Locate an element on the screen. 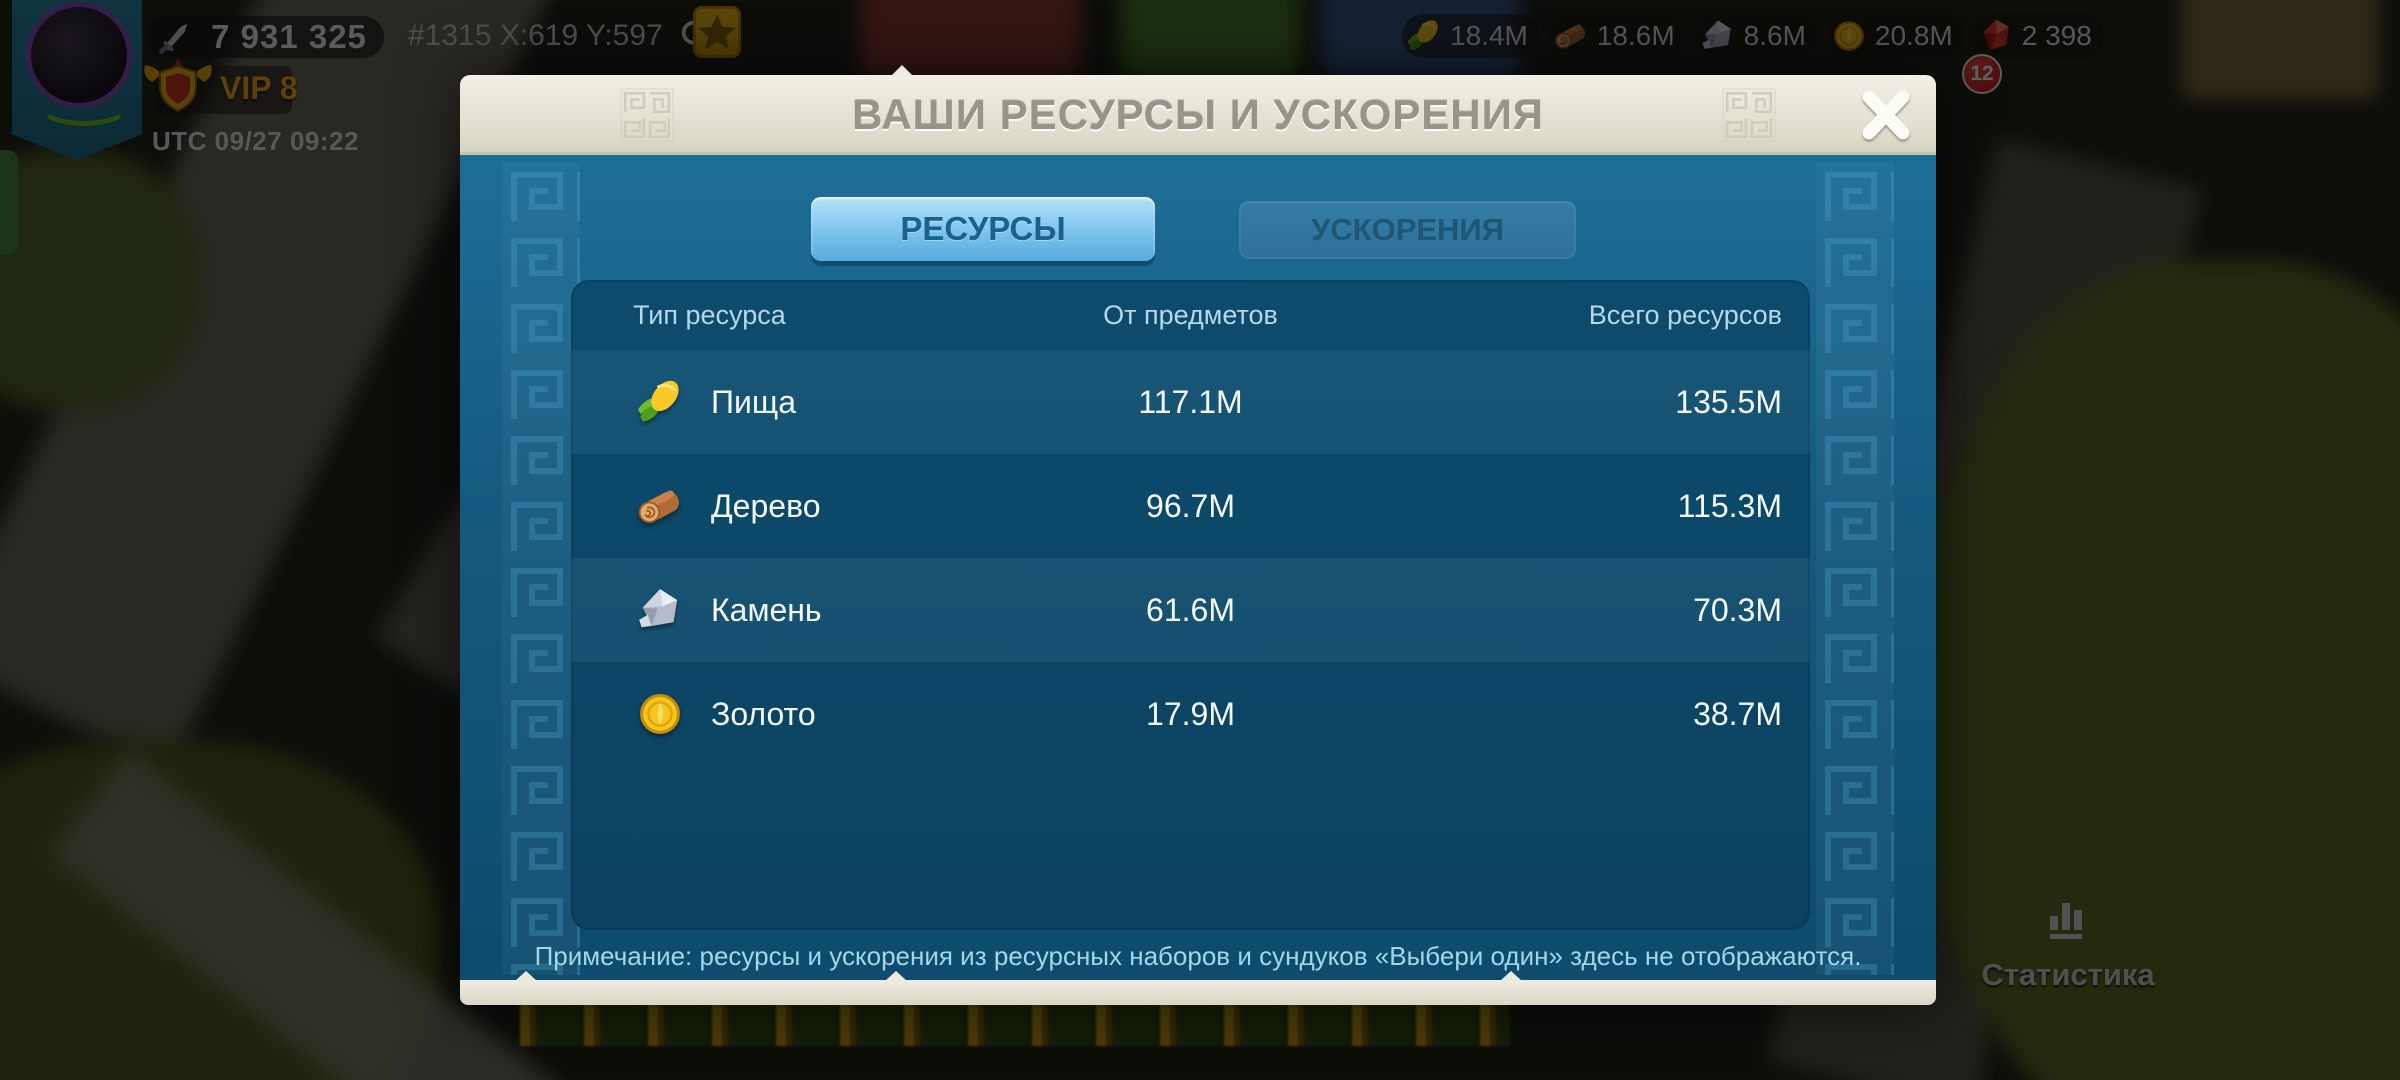 This screenshot has height=1080, width=2400. resource-name: Дерево is located at coordinates (766, 505).